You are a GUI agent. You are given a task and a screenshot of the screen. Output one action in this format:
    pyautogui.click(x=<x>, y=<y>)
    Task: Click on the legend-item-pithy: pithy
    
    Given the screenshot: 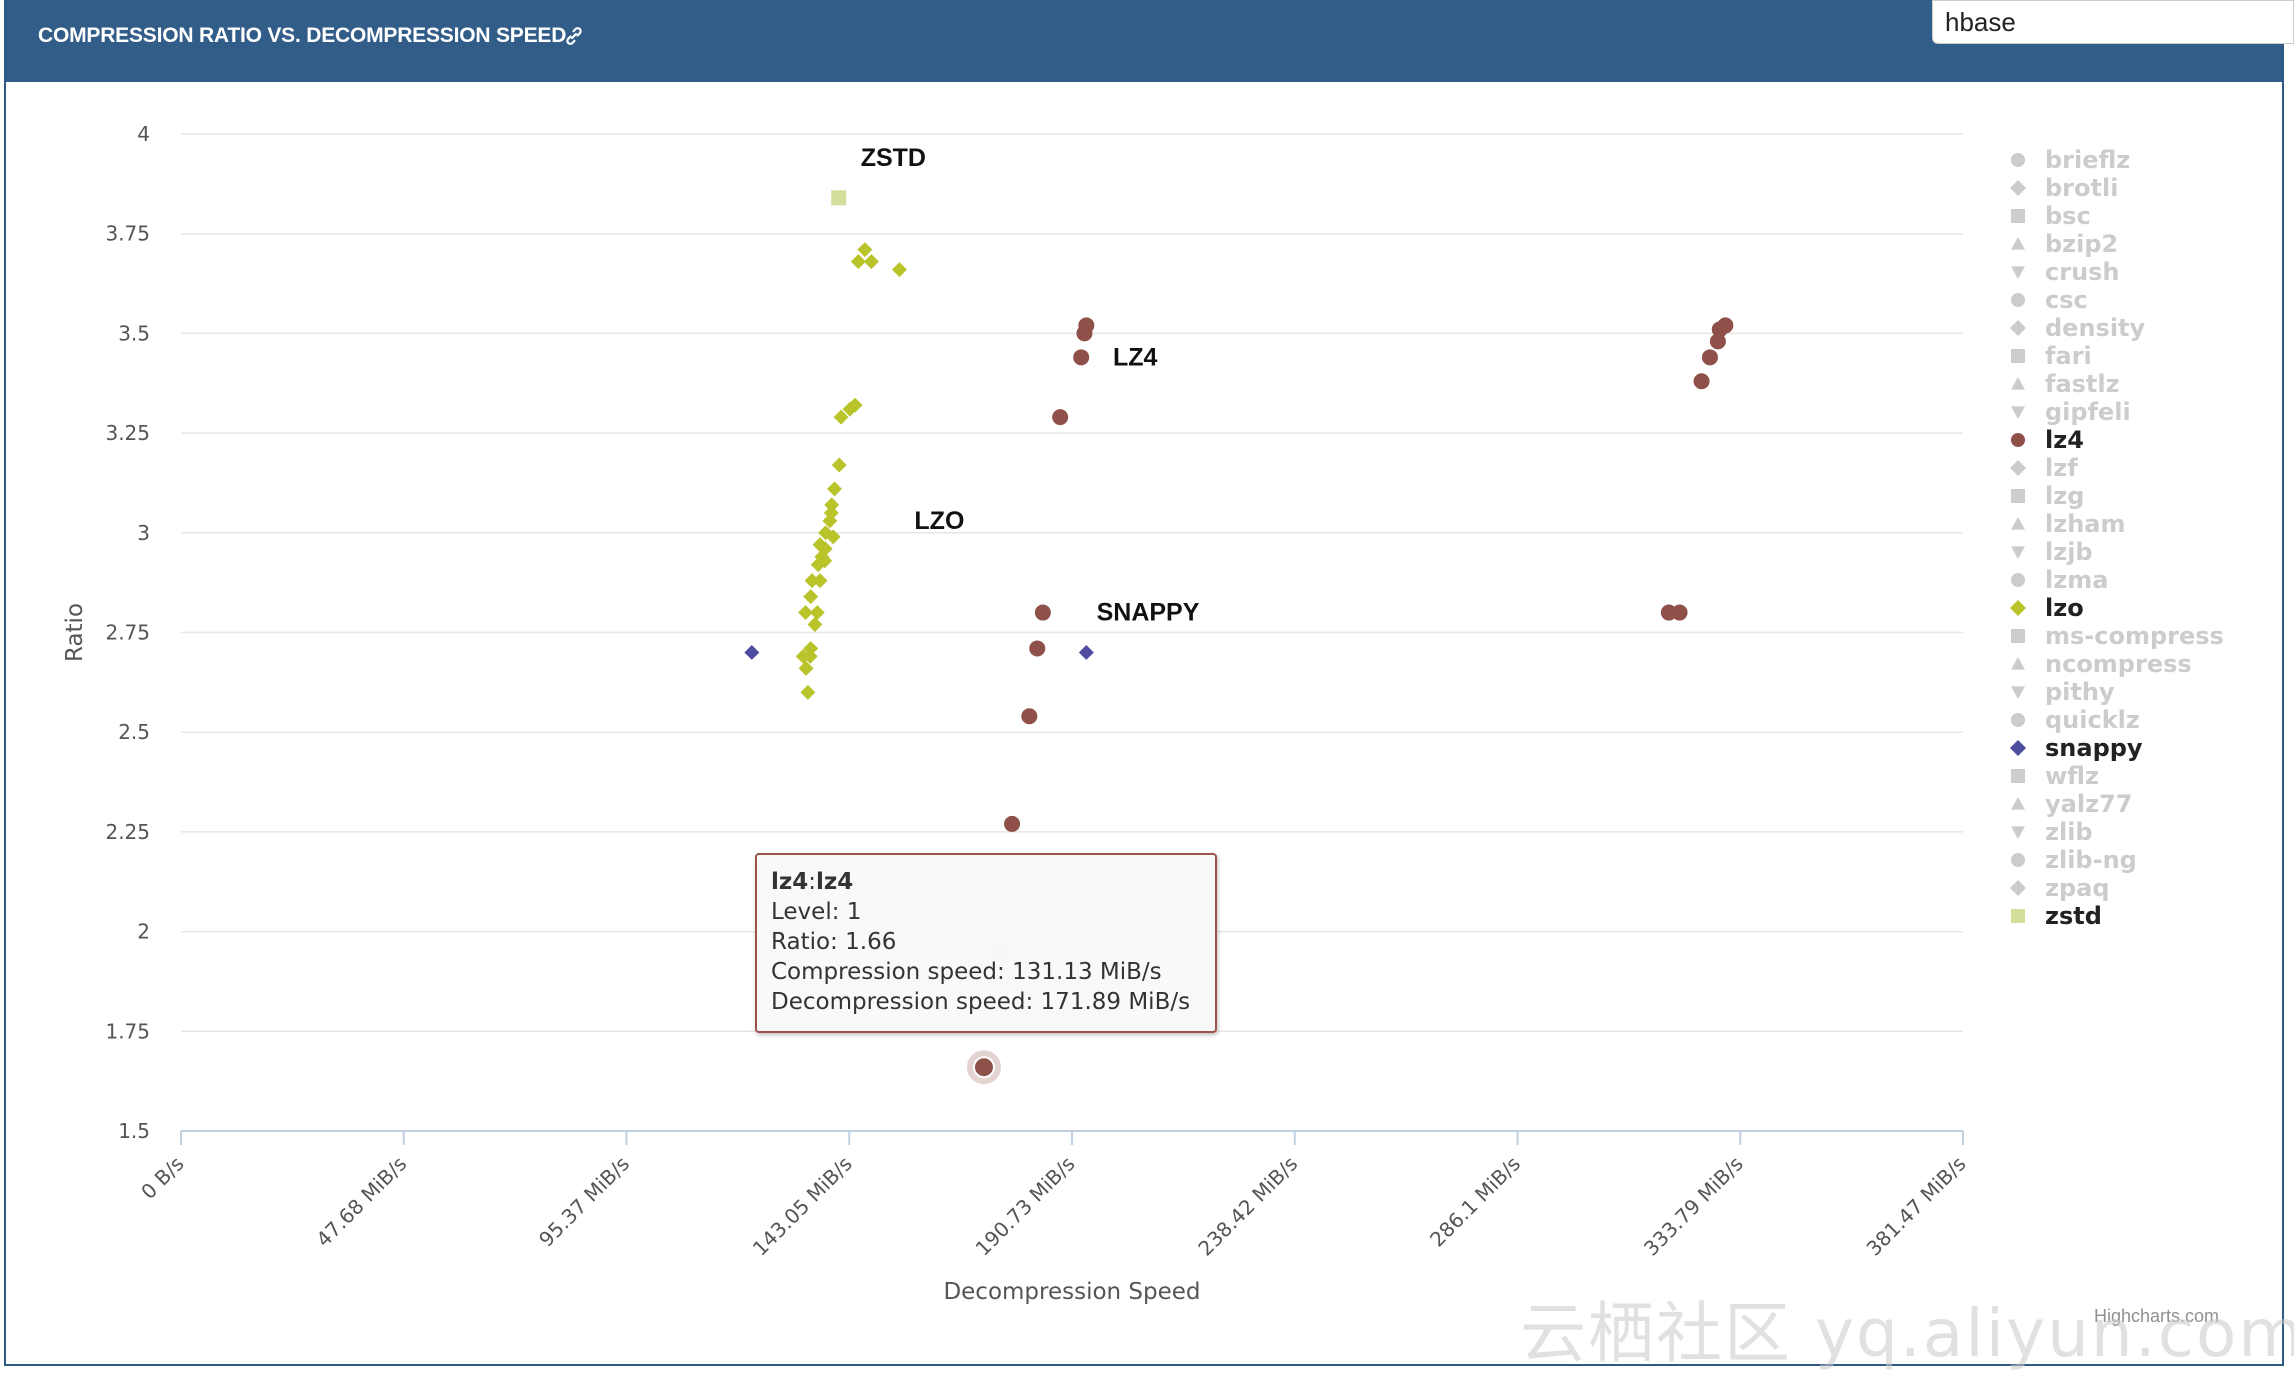 What is the action you would take?
    pyautogui.click(x=2063, y=692)
    